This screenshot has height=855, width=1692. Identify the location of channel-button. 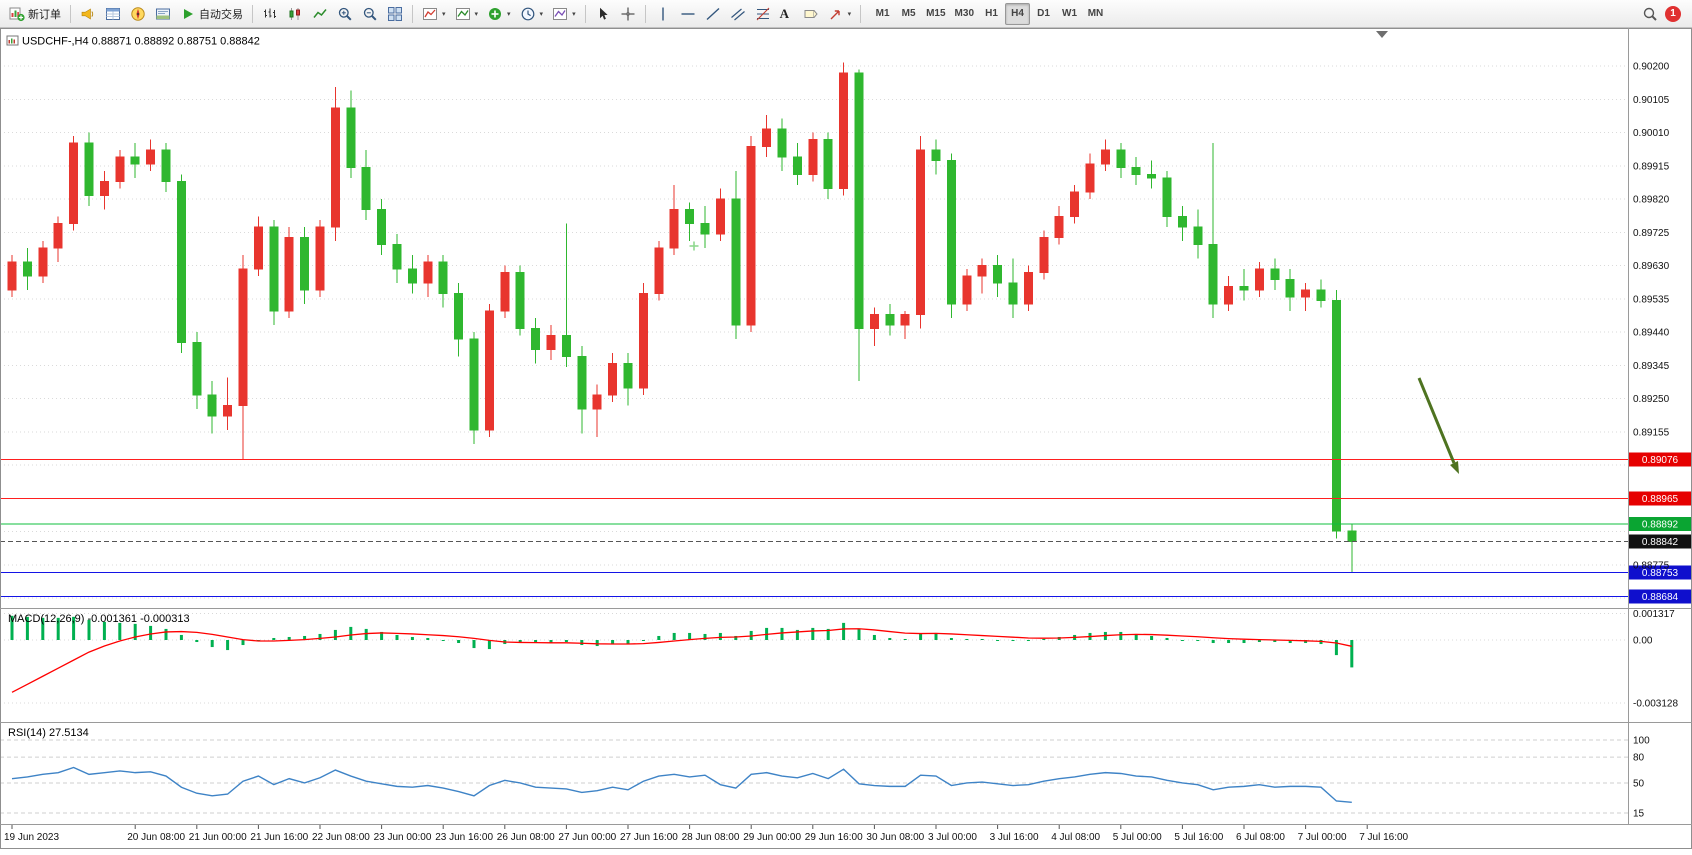
(738, 14).